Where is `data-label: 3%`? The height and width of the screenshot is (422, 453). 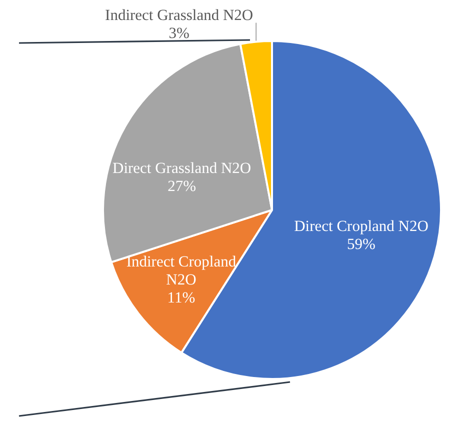 data-label: 3% is located at coordinates (179, 33).